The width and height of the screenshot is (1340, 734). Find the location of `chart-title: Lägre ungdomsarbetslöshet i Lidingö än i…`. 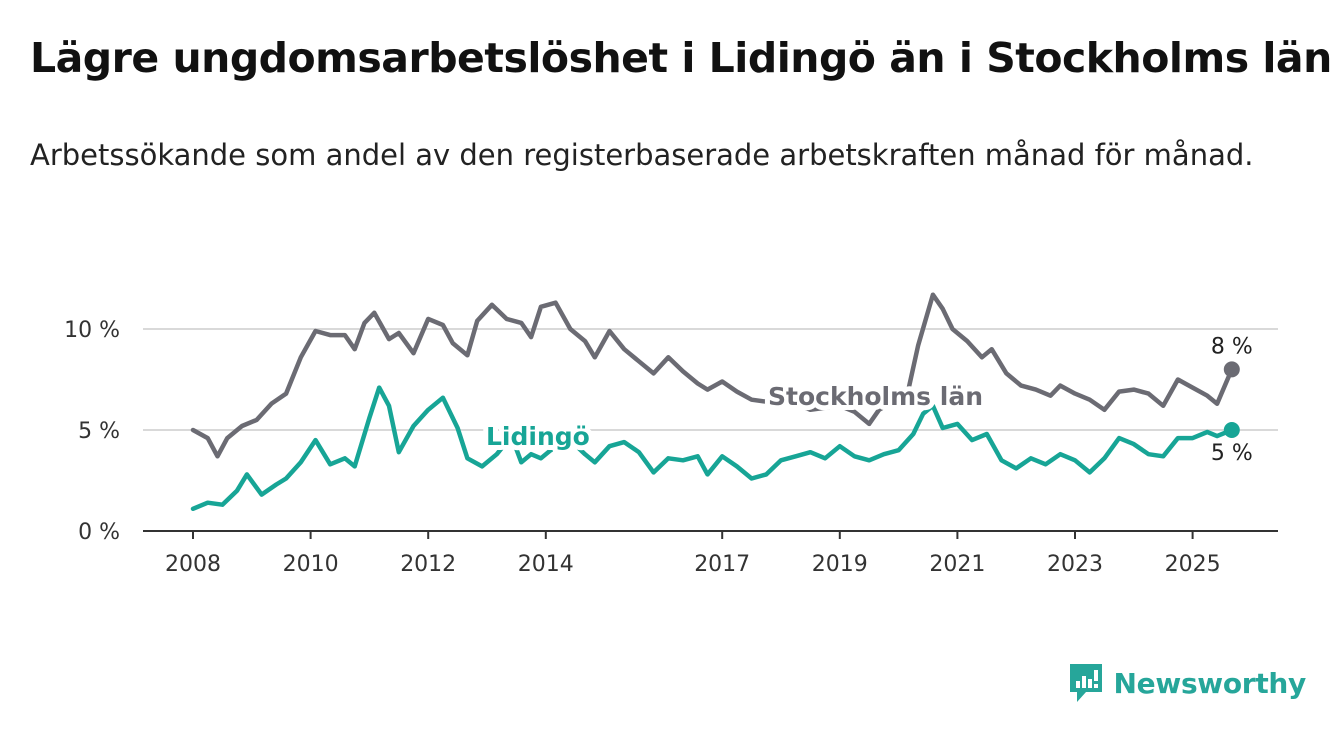

chart-title: Lägre ungdomsarbetslöshet i Lidingö än i… is located at coordinates (681, 58).